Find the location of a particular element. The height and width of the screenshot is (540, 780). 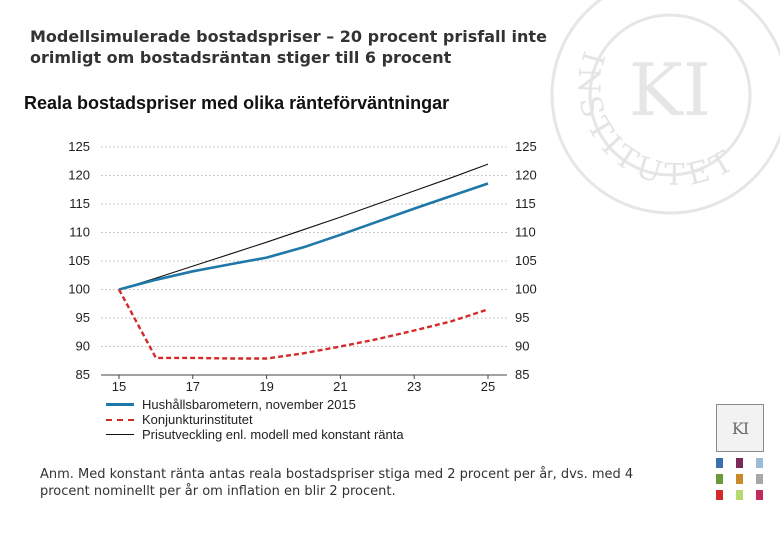

y-tick-label-left: 105 is located at coordinates (79, 260).